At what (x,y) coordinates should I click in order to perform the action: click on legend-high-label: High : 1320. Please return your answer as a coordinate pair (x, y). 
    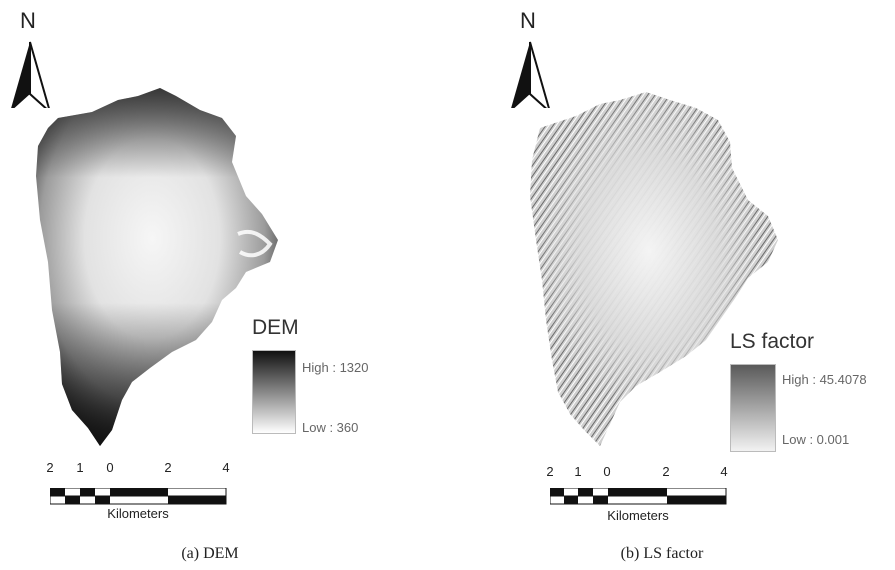
    Looking at the image, I should click on (335, 367).